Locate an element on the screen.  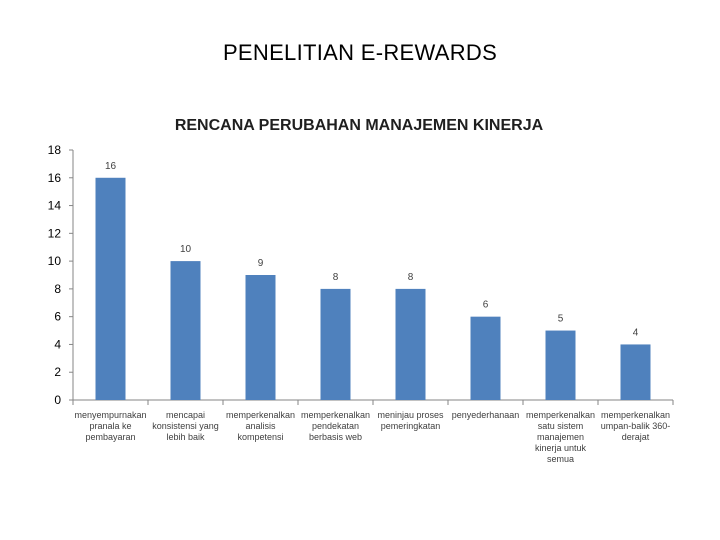
x-category-label: meninjau proses pemeringkatan is located at coordinates (410, 420).